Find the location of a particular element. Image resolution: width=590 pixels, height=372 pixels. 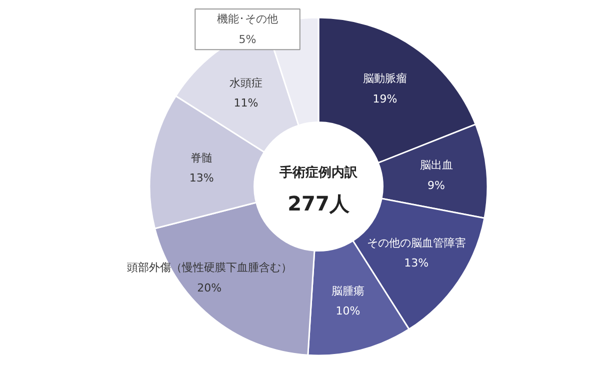

slice-label: 脳出血 is located at coordinates (436, 165).